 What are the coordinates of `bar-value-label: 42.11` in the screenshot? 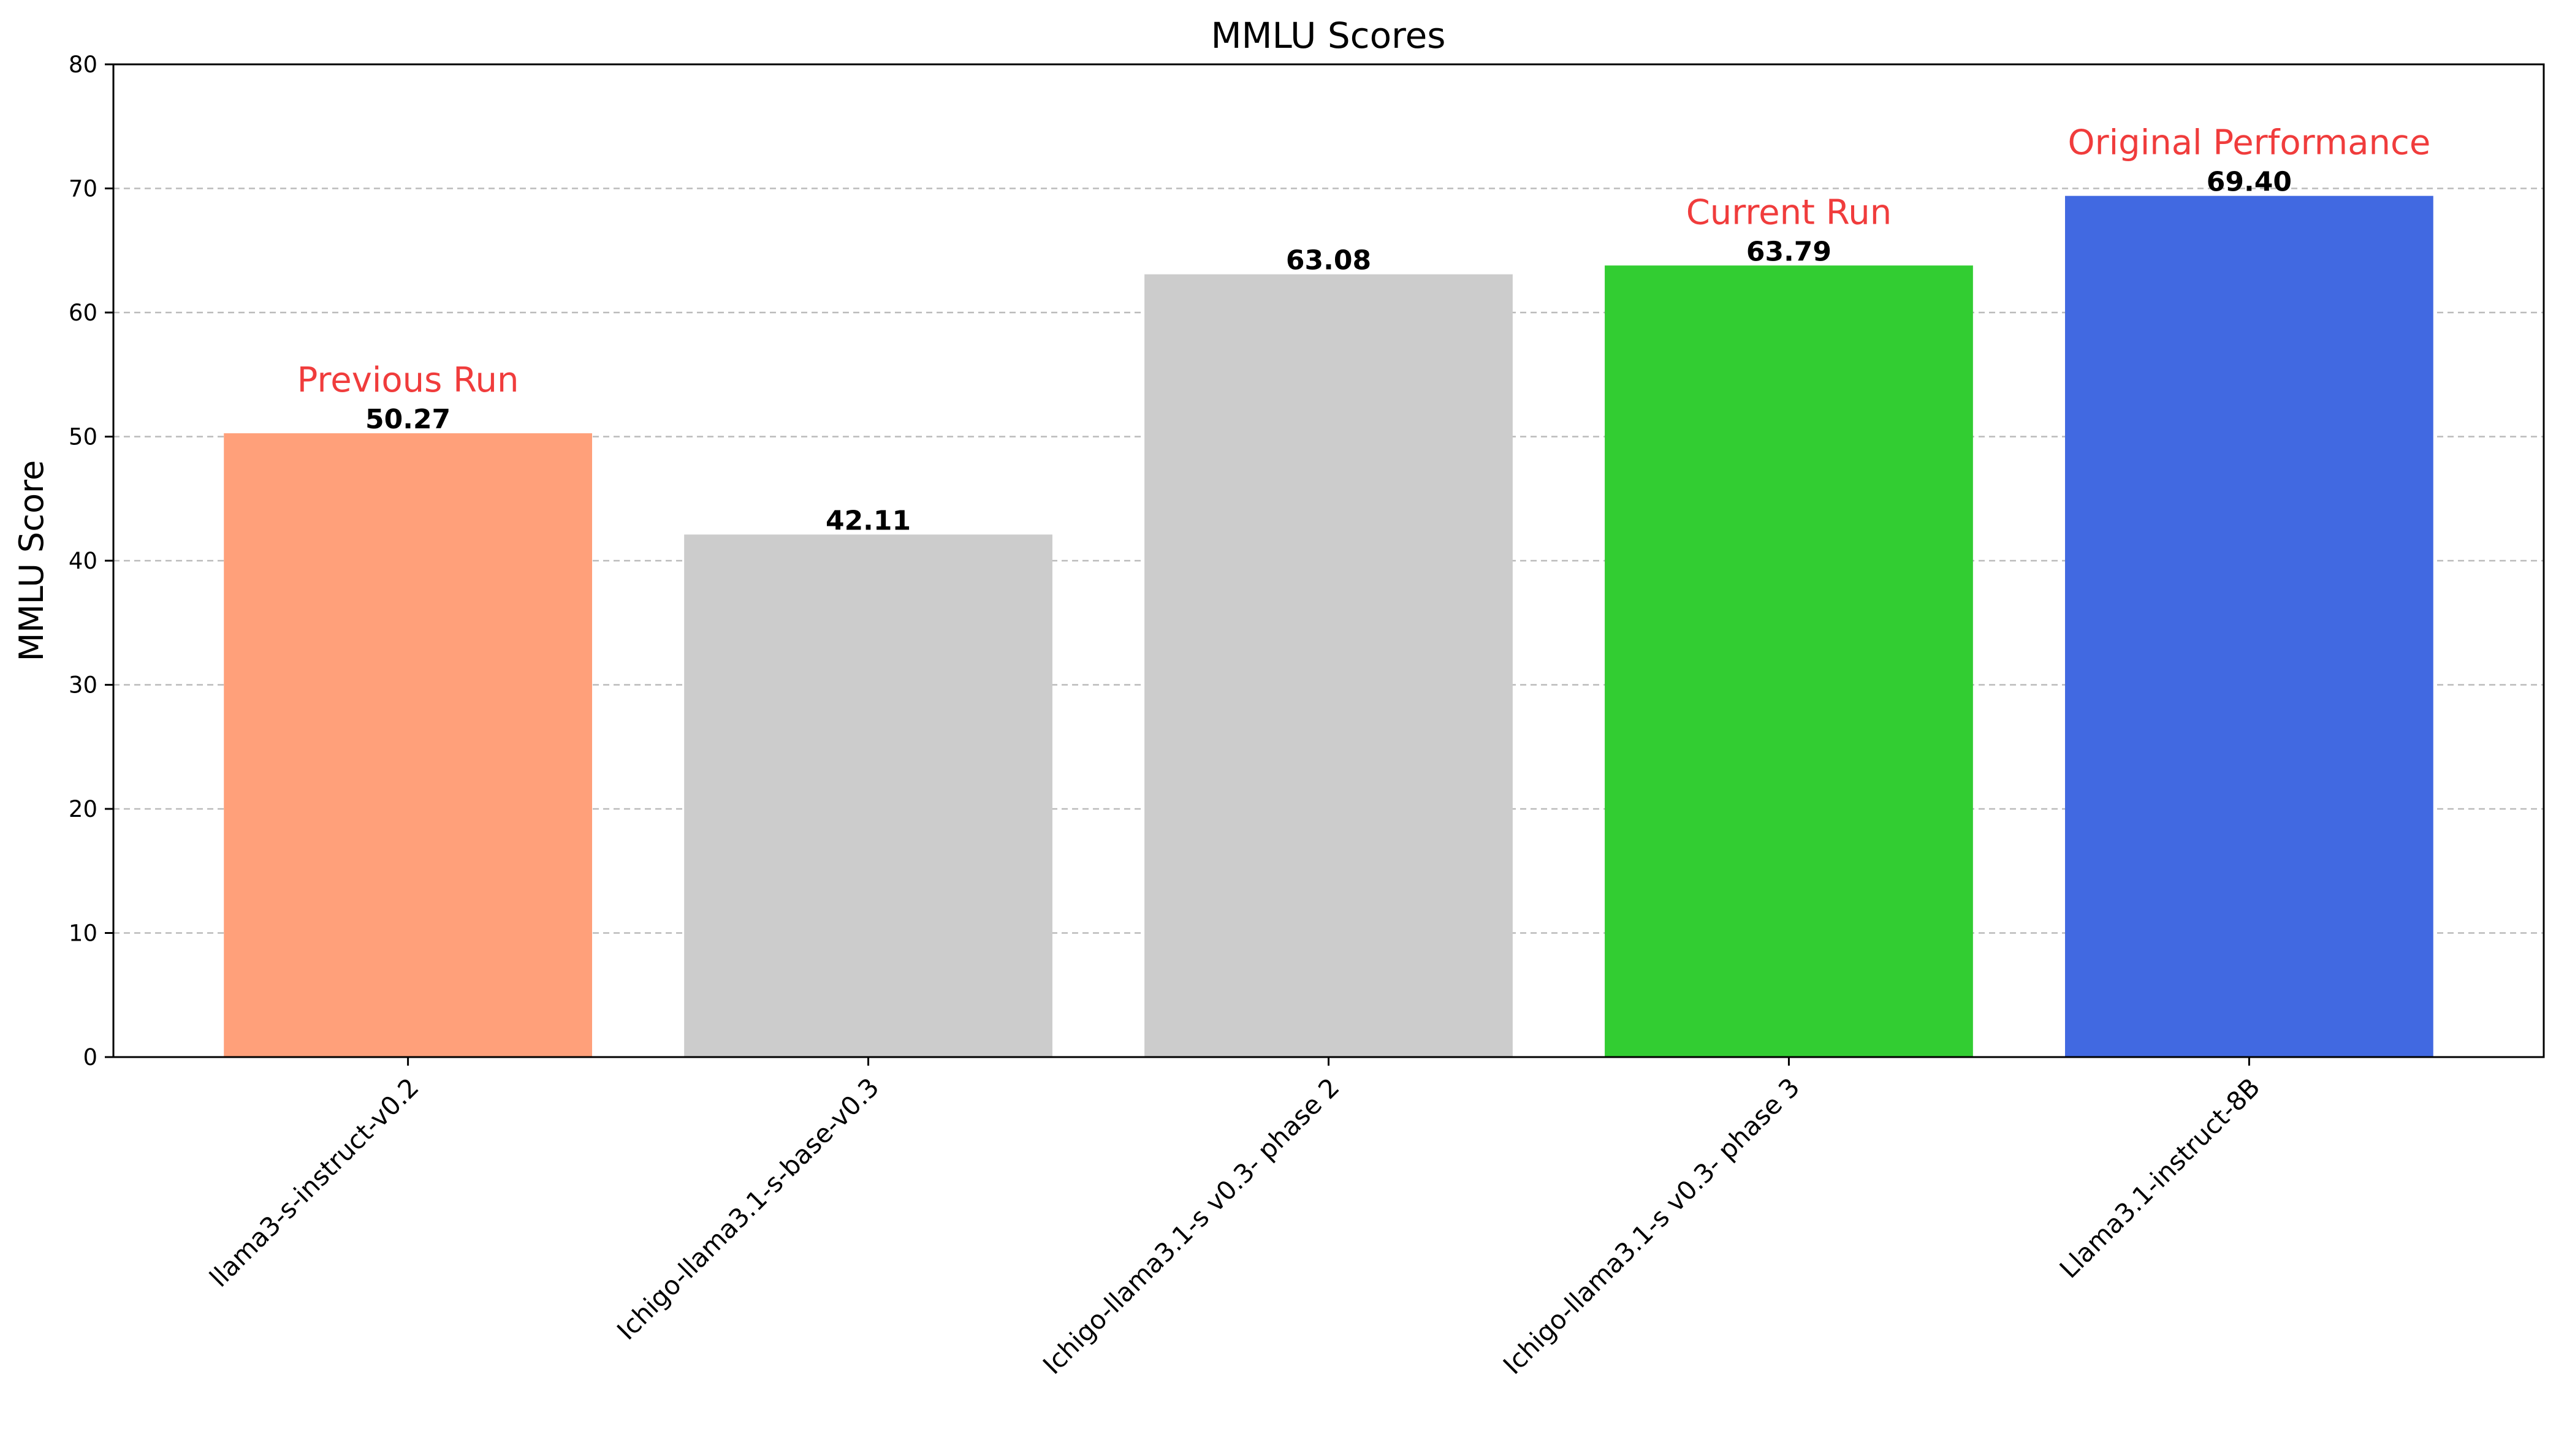 It's located at (868, 520).